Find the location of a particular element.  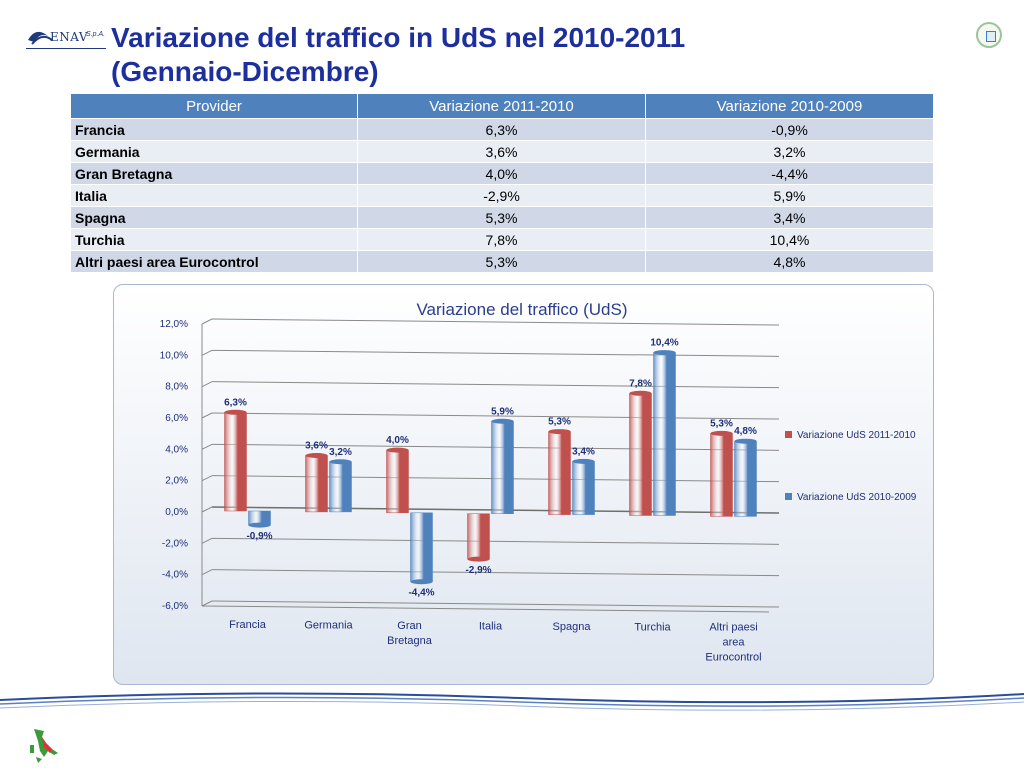

data-label: 3,4% is located at coordinates (583, 451).